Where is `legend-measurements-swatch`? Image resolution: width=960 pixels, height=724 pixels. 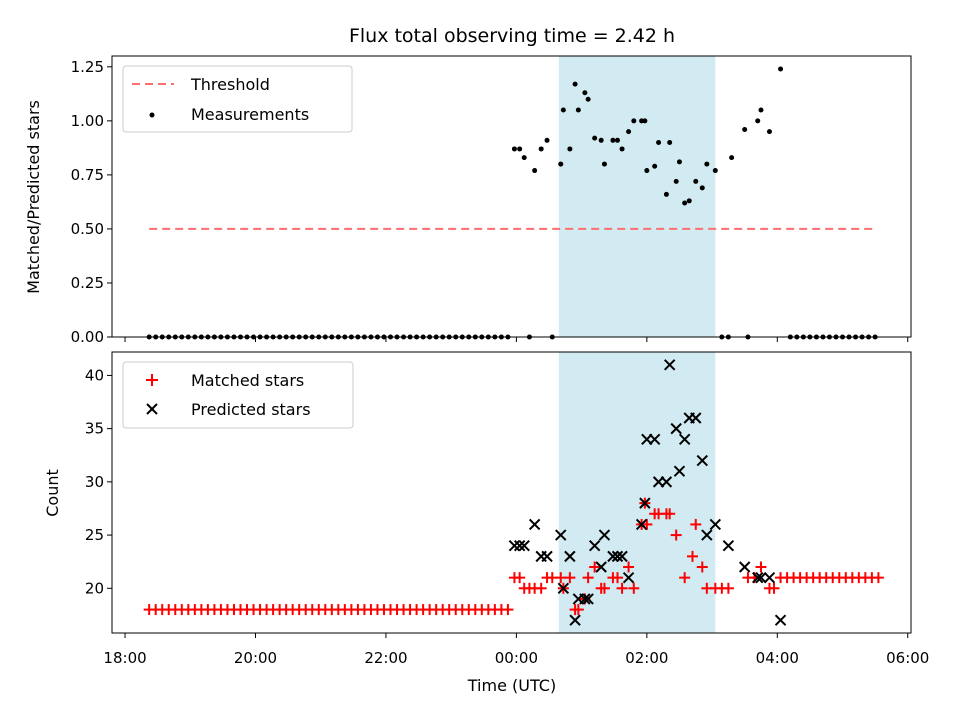
legend-measurements-swatch is located at coordinates (152, 115).